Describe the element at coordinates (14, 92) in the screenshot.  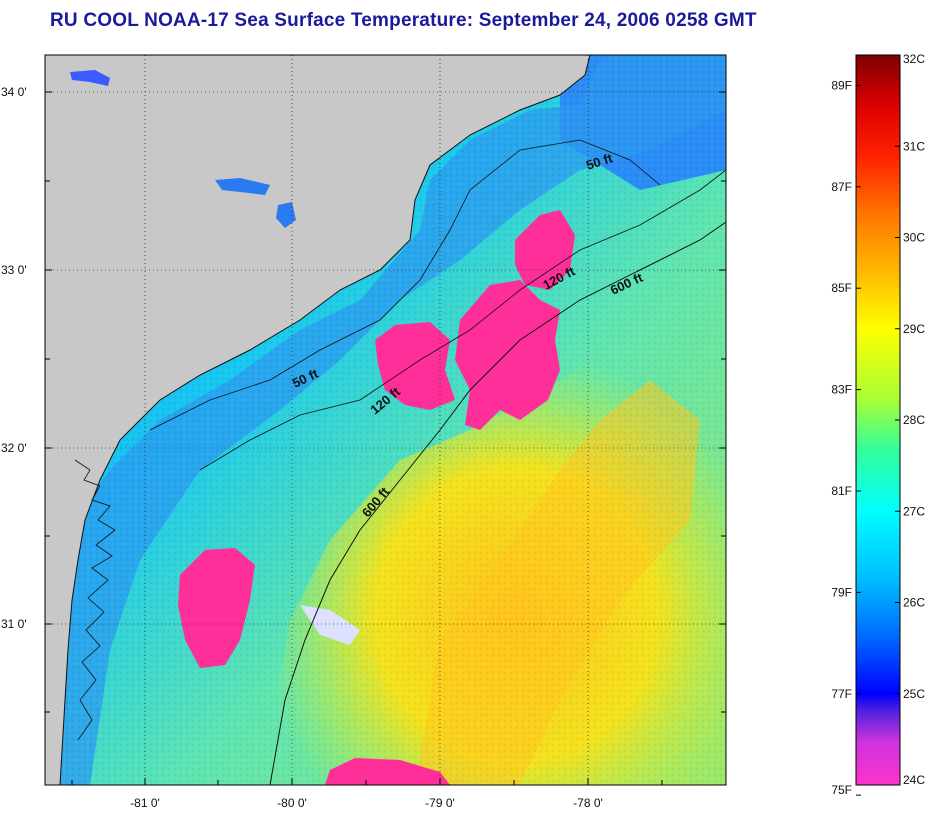
I see `lat-label: 34 0'` at that location.